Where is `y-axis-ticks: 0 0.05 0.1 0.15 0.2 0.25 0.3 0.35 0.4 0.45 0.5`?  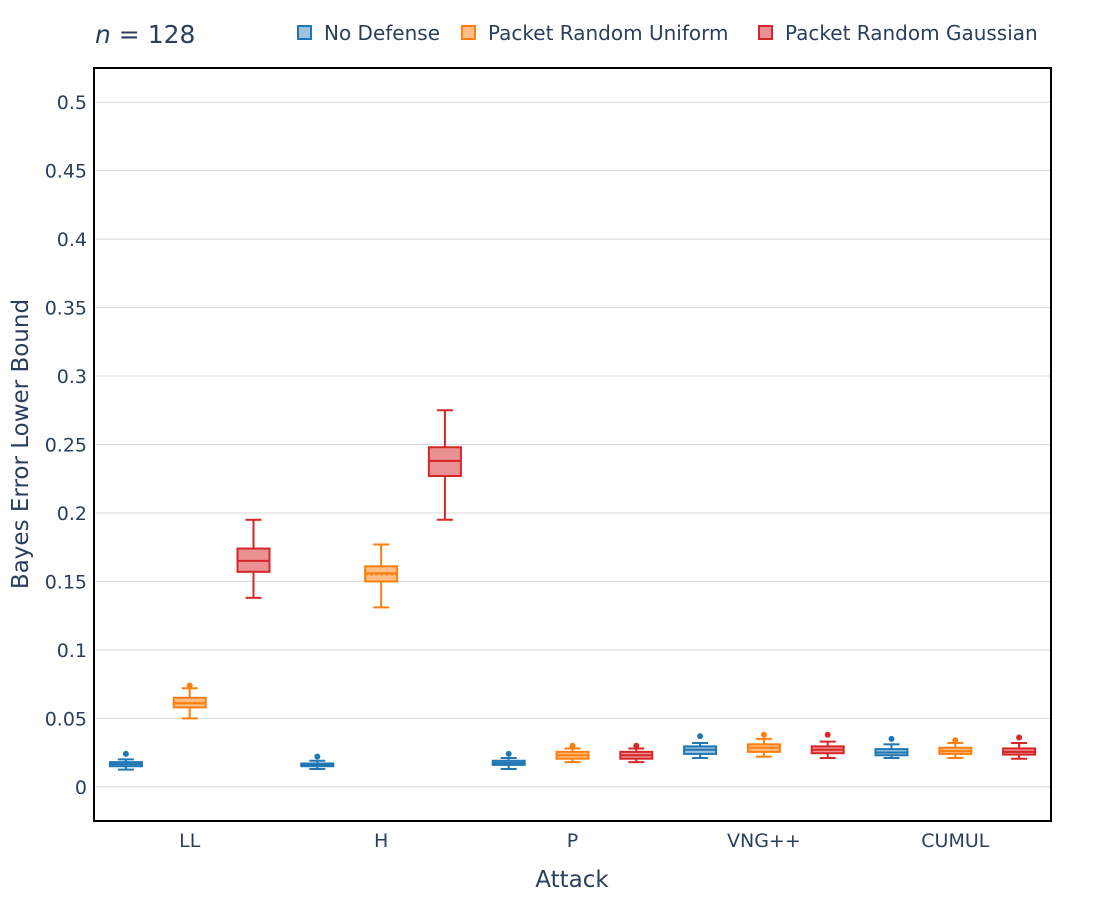 y-axis-ticks: 0 0.05 0.1 0.15 0.2 0.25 0.3 0.35 0.4 0.45 0.5 is located at coordinates (66, 445).